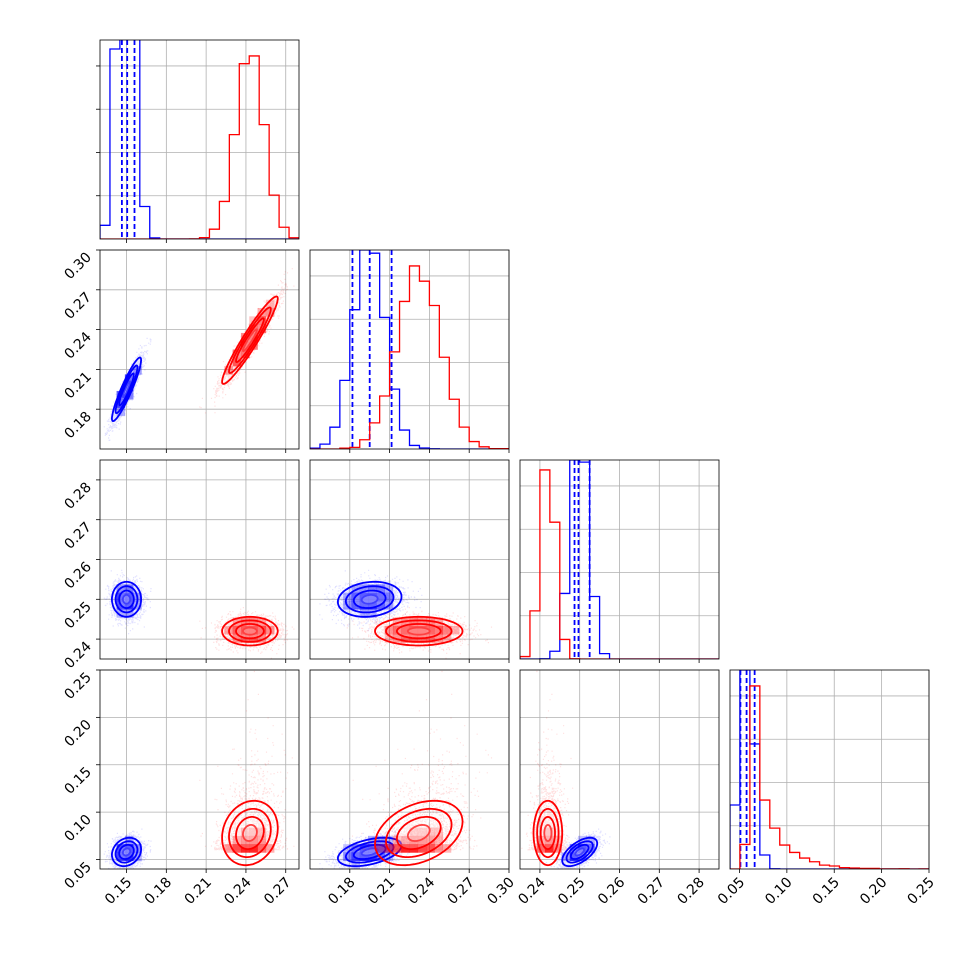  What do you see at coordinates (77, 305) in the screenshot?
I see `tick-label-y: 0.27` at bounding box center [77, 305].